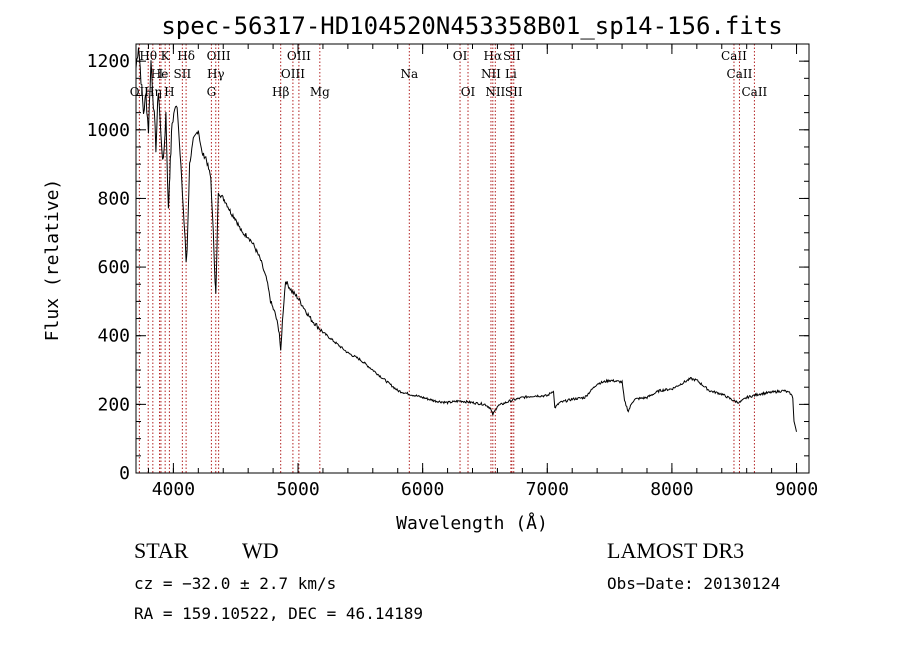 Image resolution: width=900 pixels, height=649 pixels. I want to click on x-tick-label: 6000, so click(422, 489).